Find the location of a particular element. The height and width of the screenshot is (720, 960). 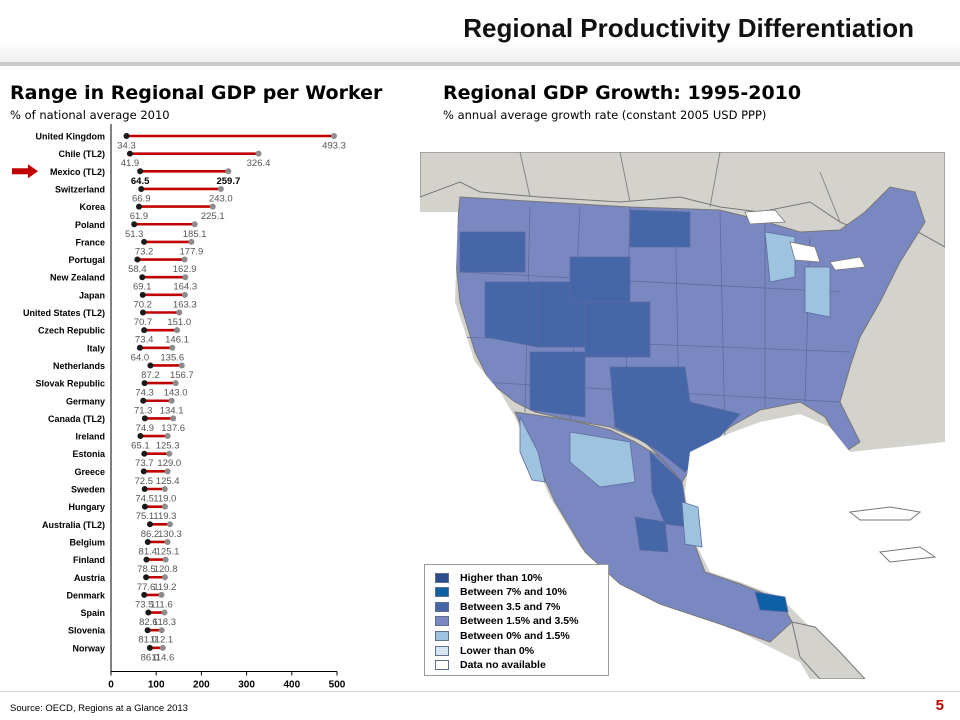

max-value-label: 112.1 is located at coordinates (161, 640).